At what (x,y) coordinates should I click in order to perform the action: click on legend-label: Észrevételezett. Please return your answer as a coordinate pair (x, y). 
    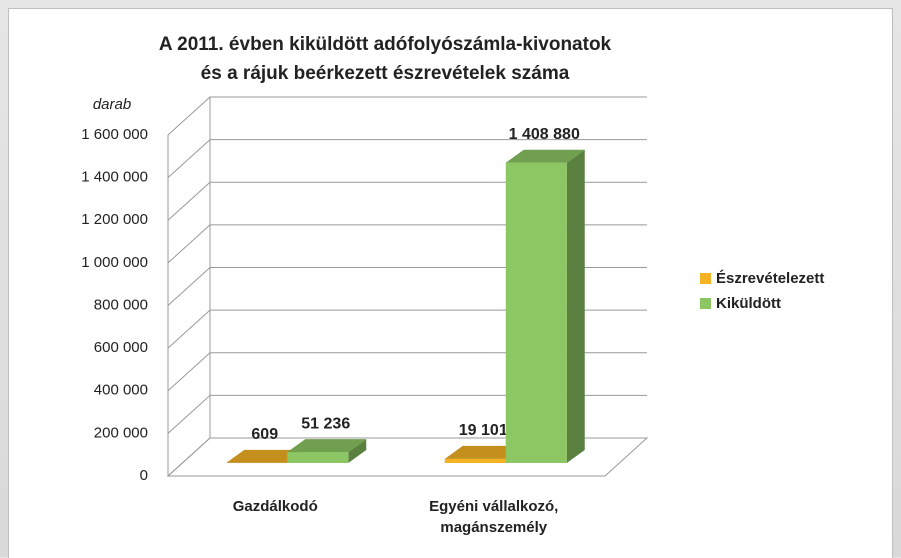
    Looking at the image, I should click on (770, 278).